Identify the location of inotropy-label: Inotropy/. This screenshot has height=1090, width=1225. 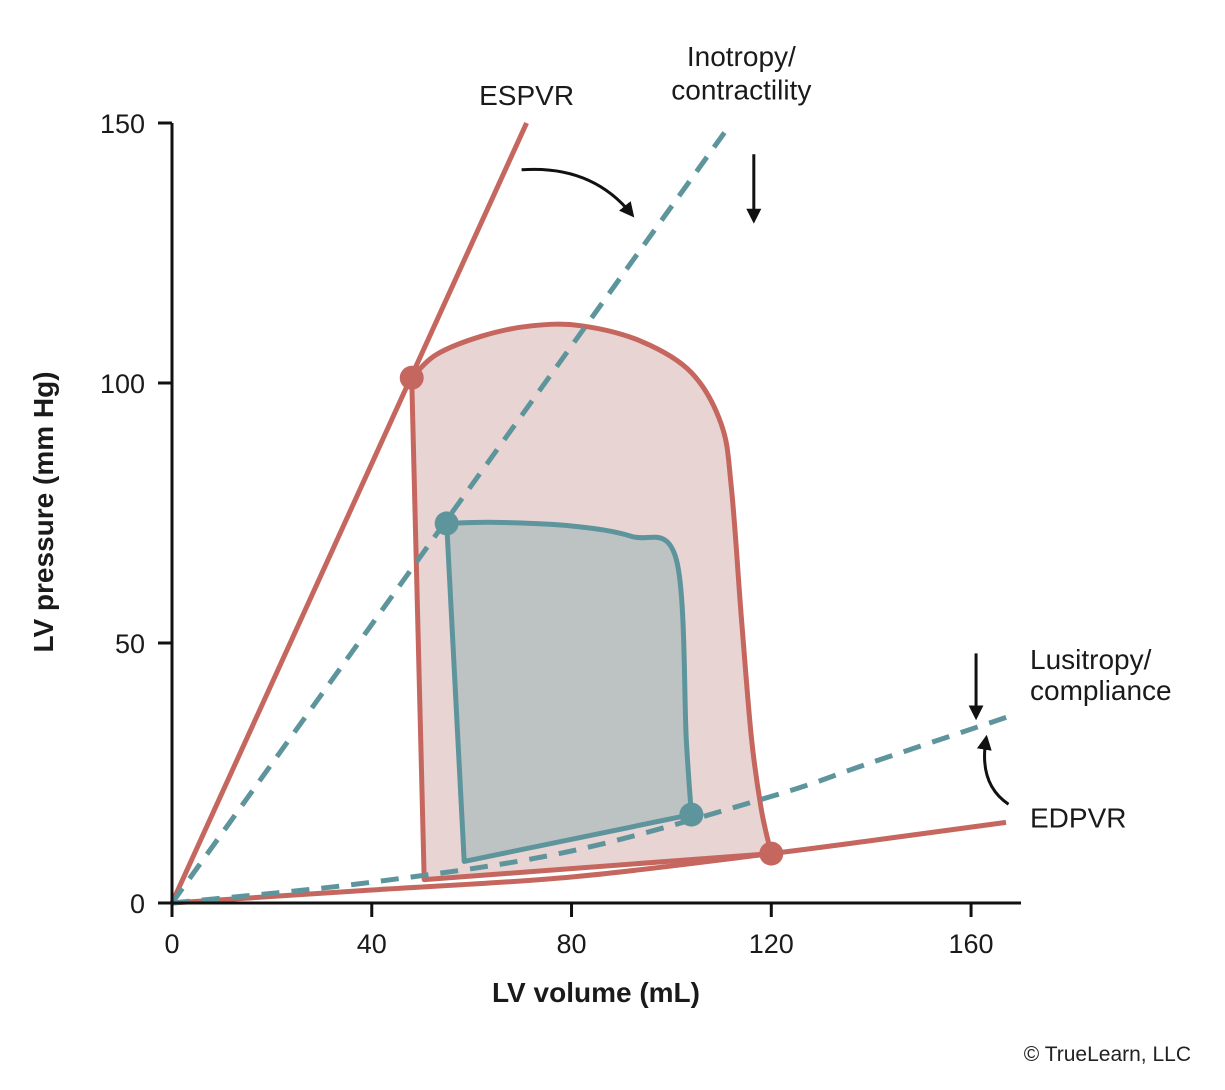
(741, 56).